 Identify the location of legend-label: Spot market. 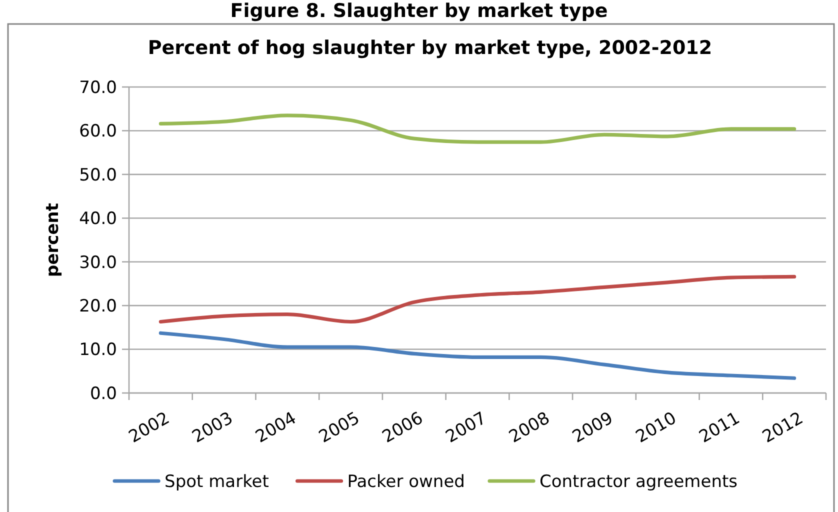
(217, 482).